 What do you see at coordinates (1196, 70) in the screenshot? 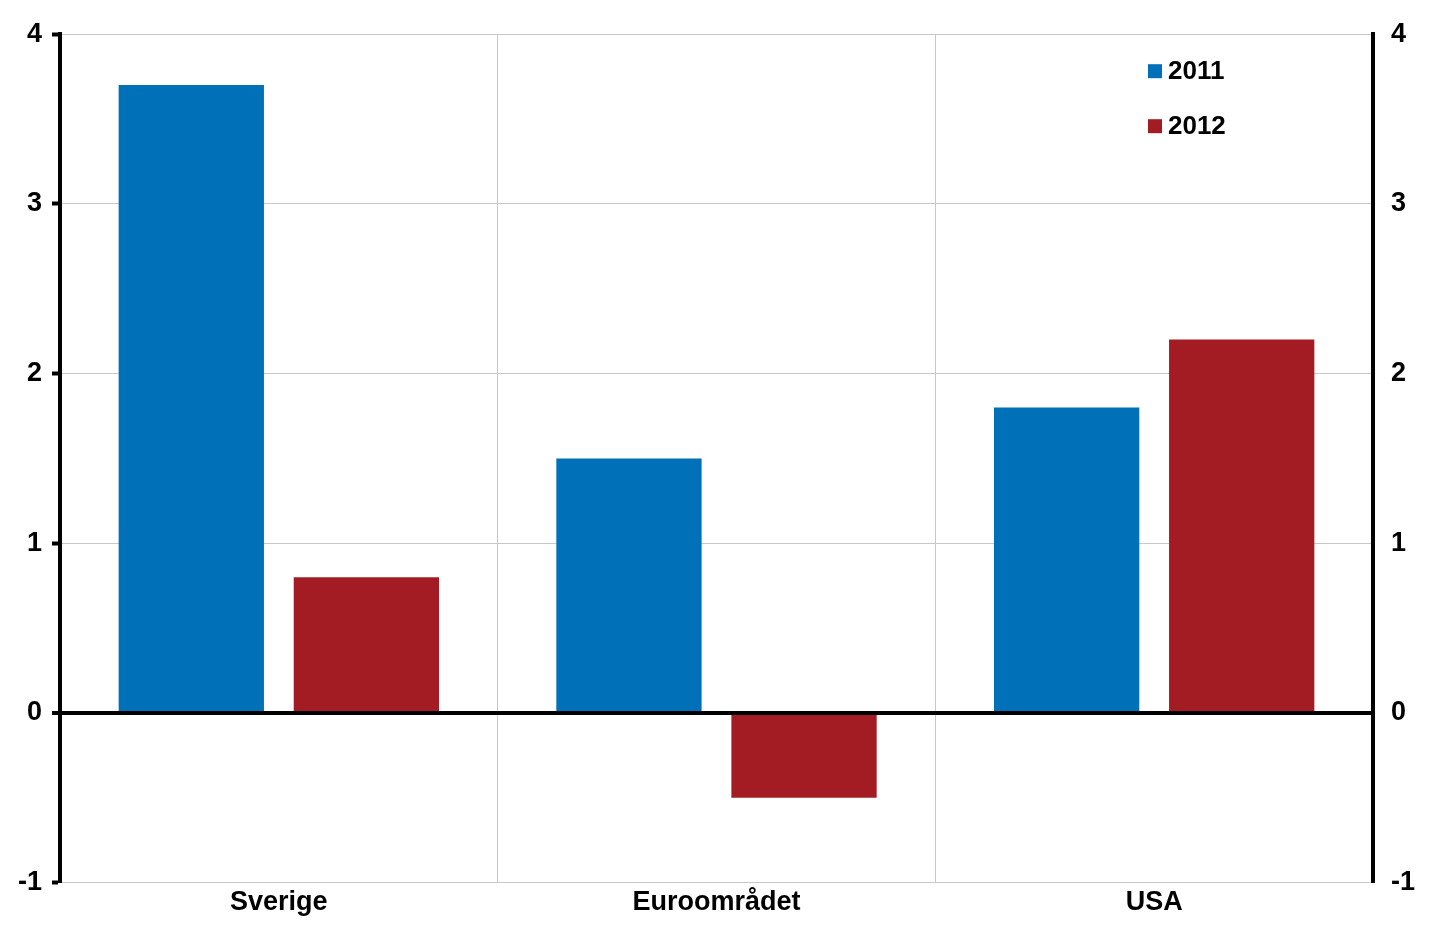
I see `legend-label: 2011` at bounding box center [1196, 70].